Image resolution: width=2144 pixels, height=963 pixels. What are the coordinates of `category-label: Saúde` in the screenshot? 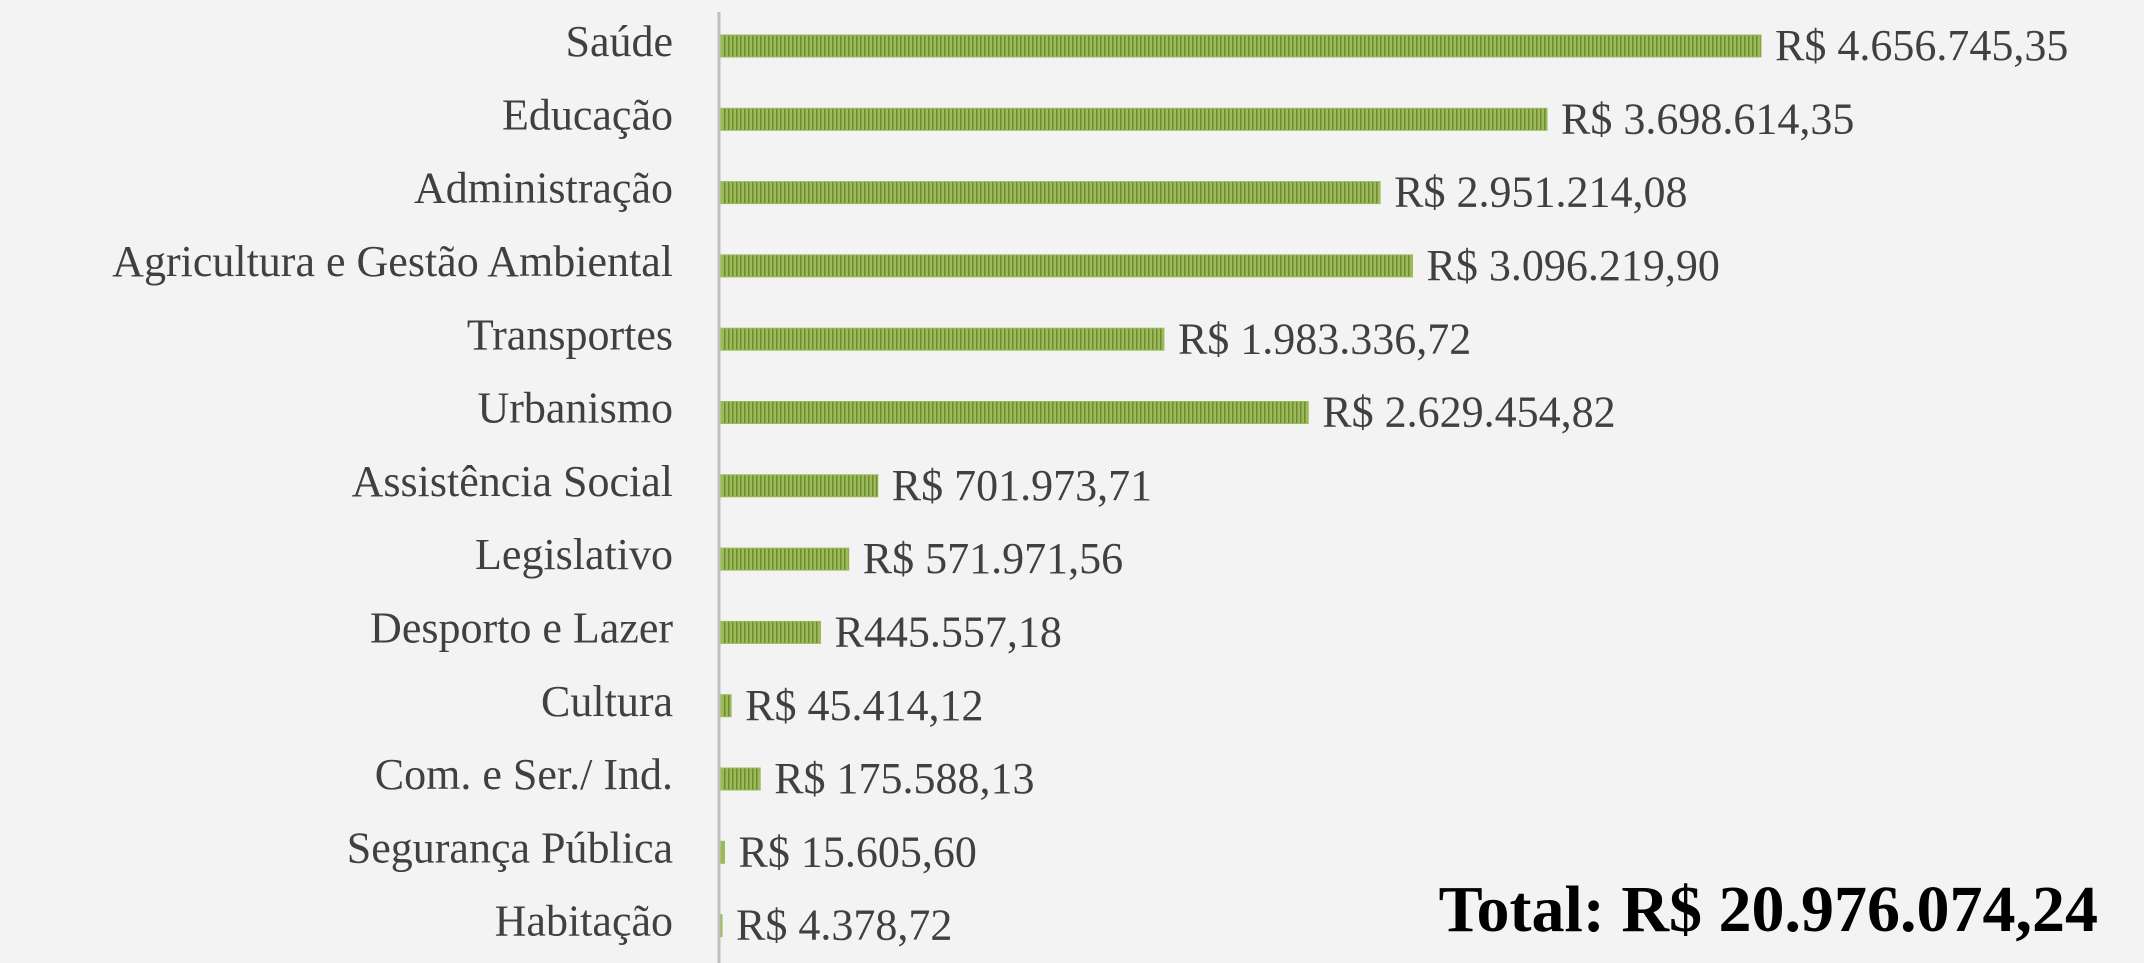 It's located at (619, 41).